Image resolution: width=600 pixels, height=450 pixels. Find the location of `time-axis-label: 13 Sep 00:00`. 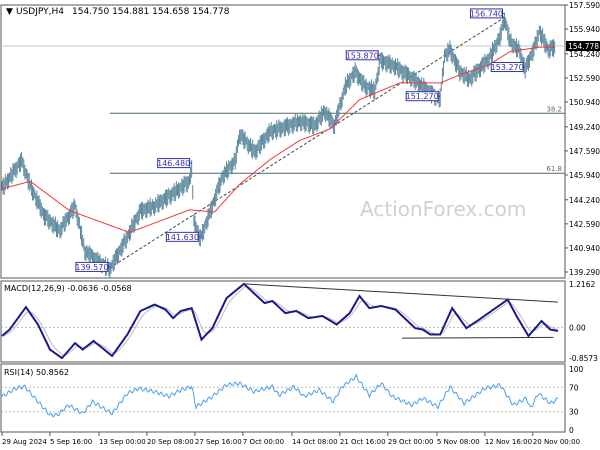

time-axis-label: 13 Sep 00:00 is located at coordinates (122, 442).